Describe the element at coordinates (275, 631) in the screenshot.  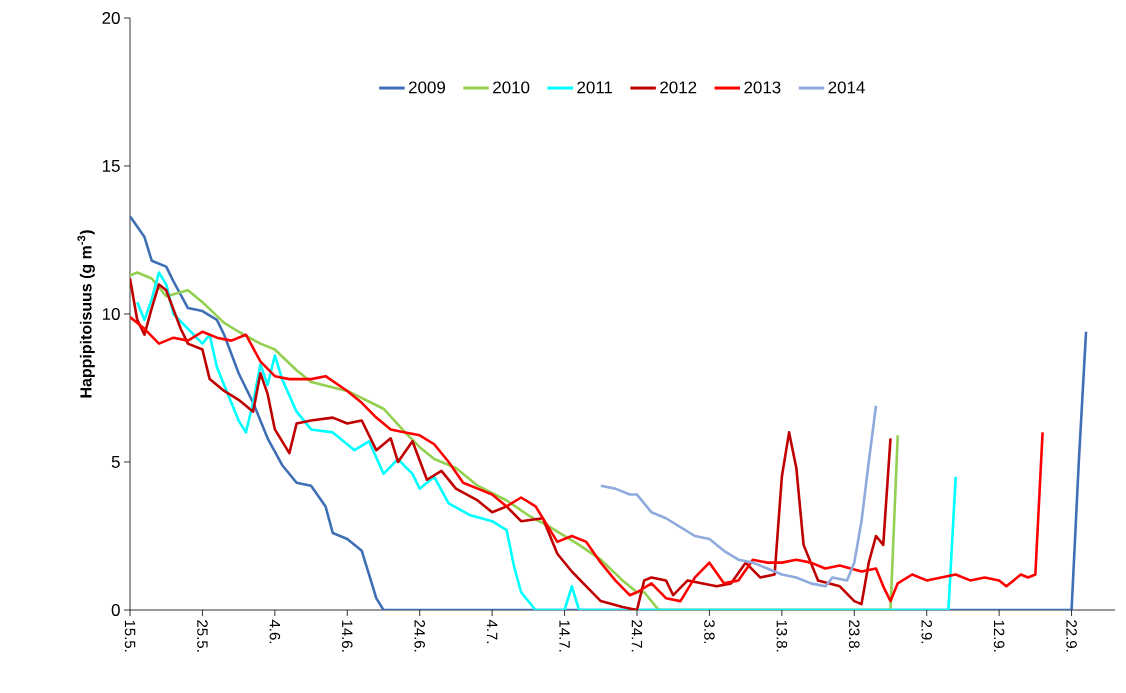
I see `x-tick-label: 4.6.` at that location.